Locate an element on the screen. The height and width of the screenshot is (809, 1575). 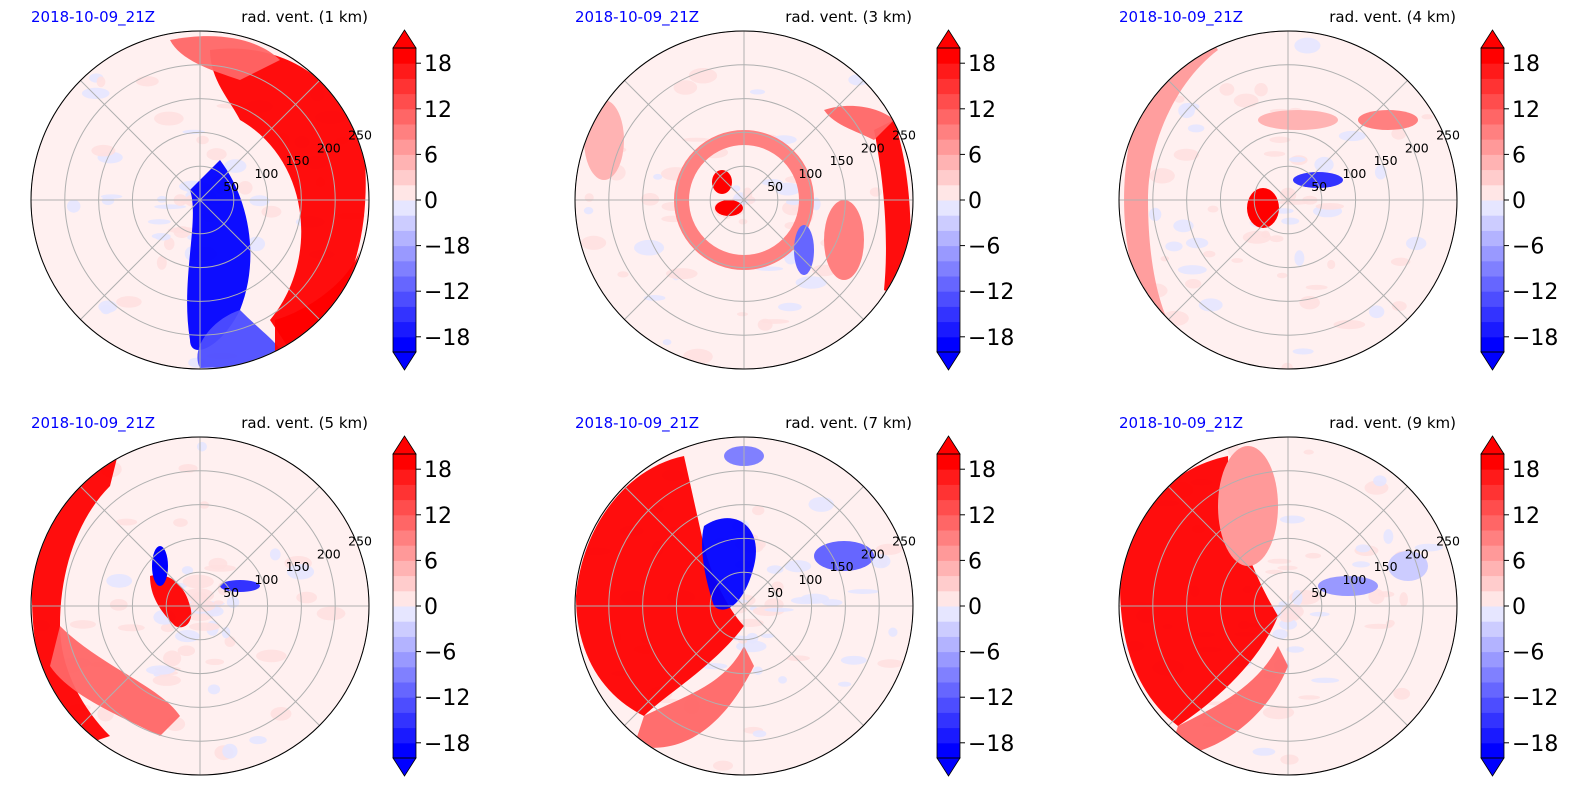
ring-label: 250 is located at coordinates (1448, 134).